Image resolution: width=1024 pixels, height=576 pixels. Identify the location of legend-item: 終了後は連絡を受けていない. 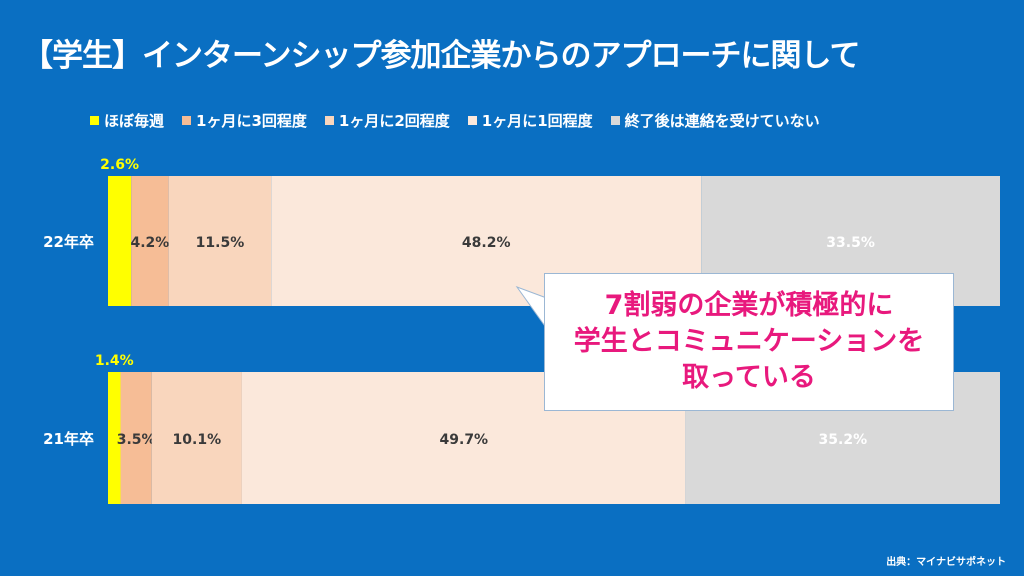
(715, 120).